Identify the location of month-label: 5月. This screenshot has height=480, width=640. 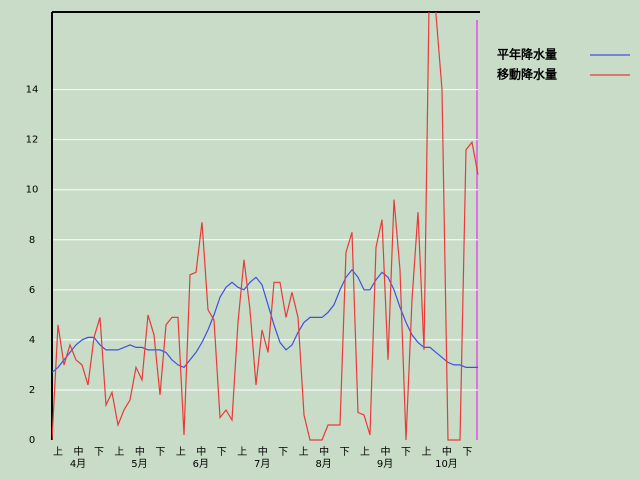
(139, 464).